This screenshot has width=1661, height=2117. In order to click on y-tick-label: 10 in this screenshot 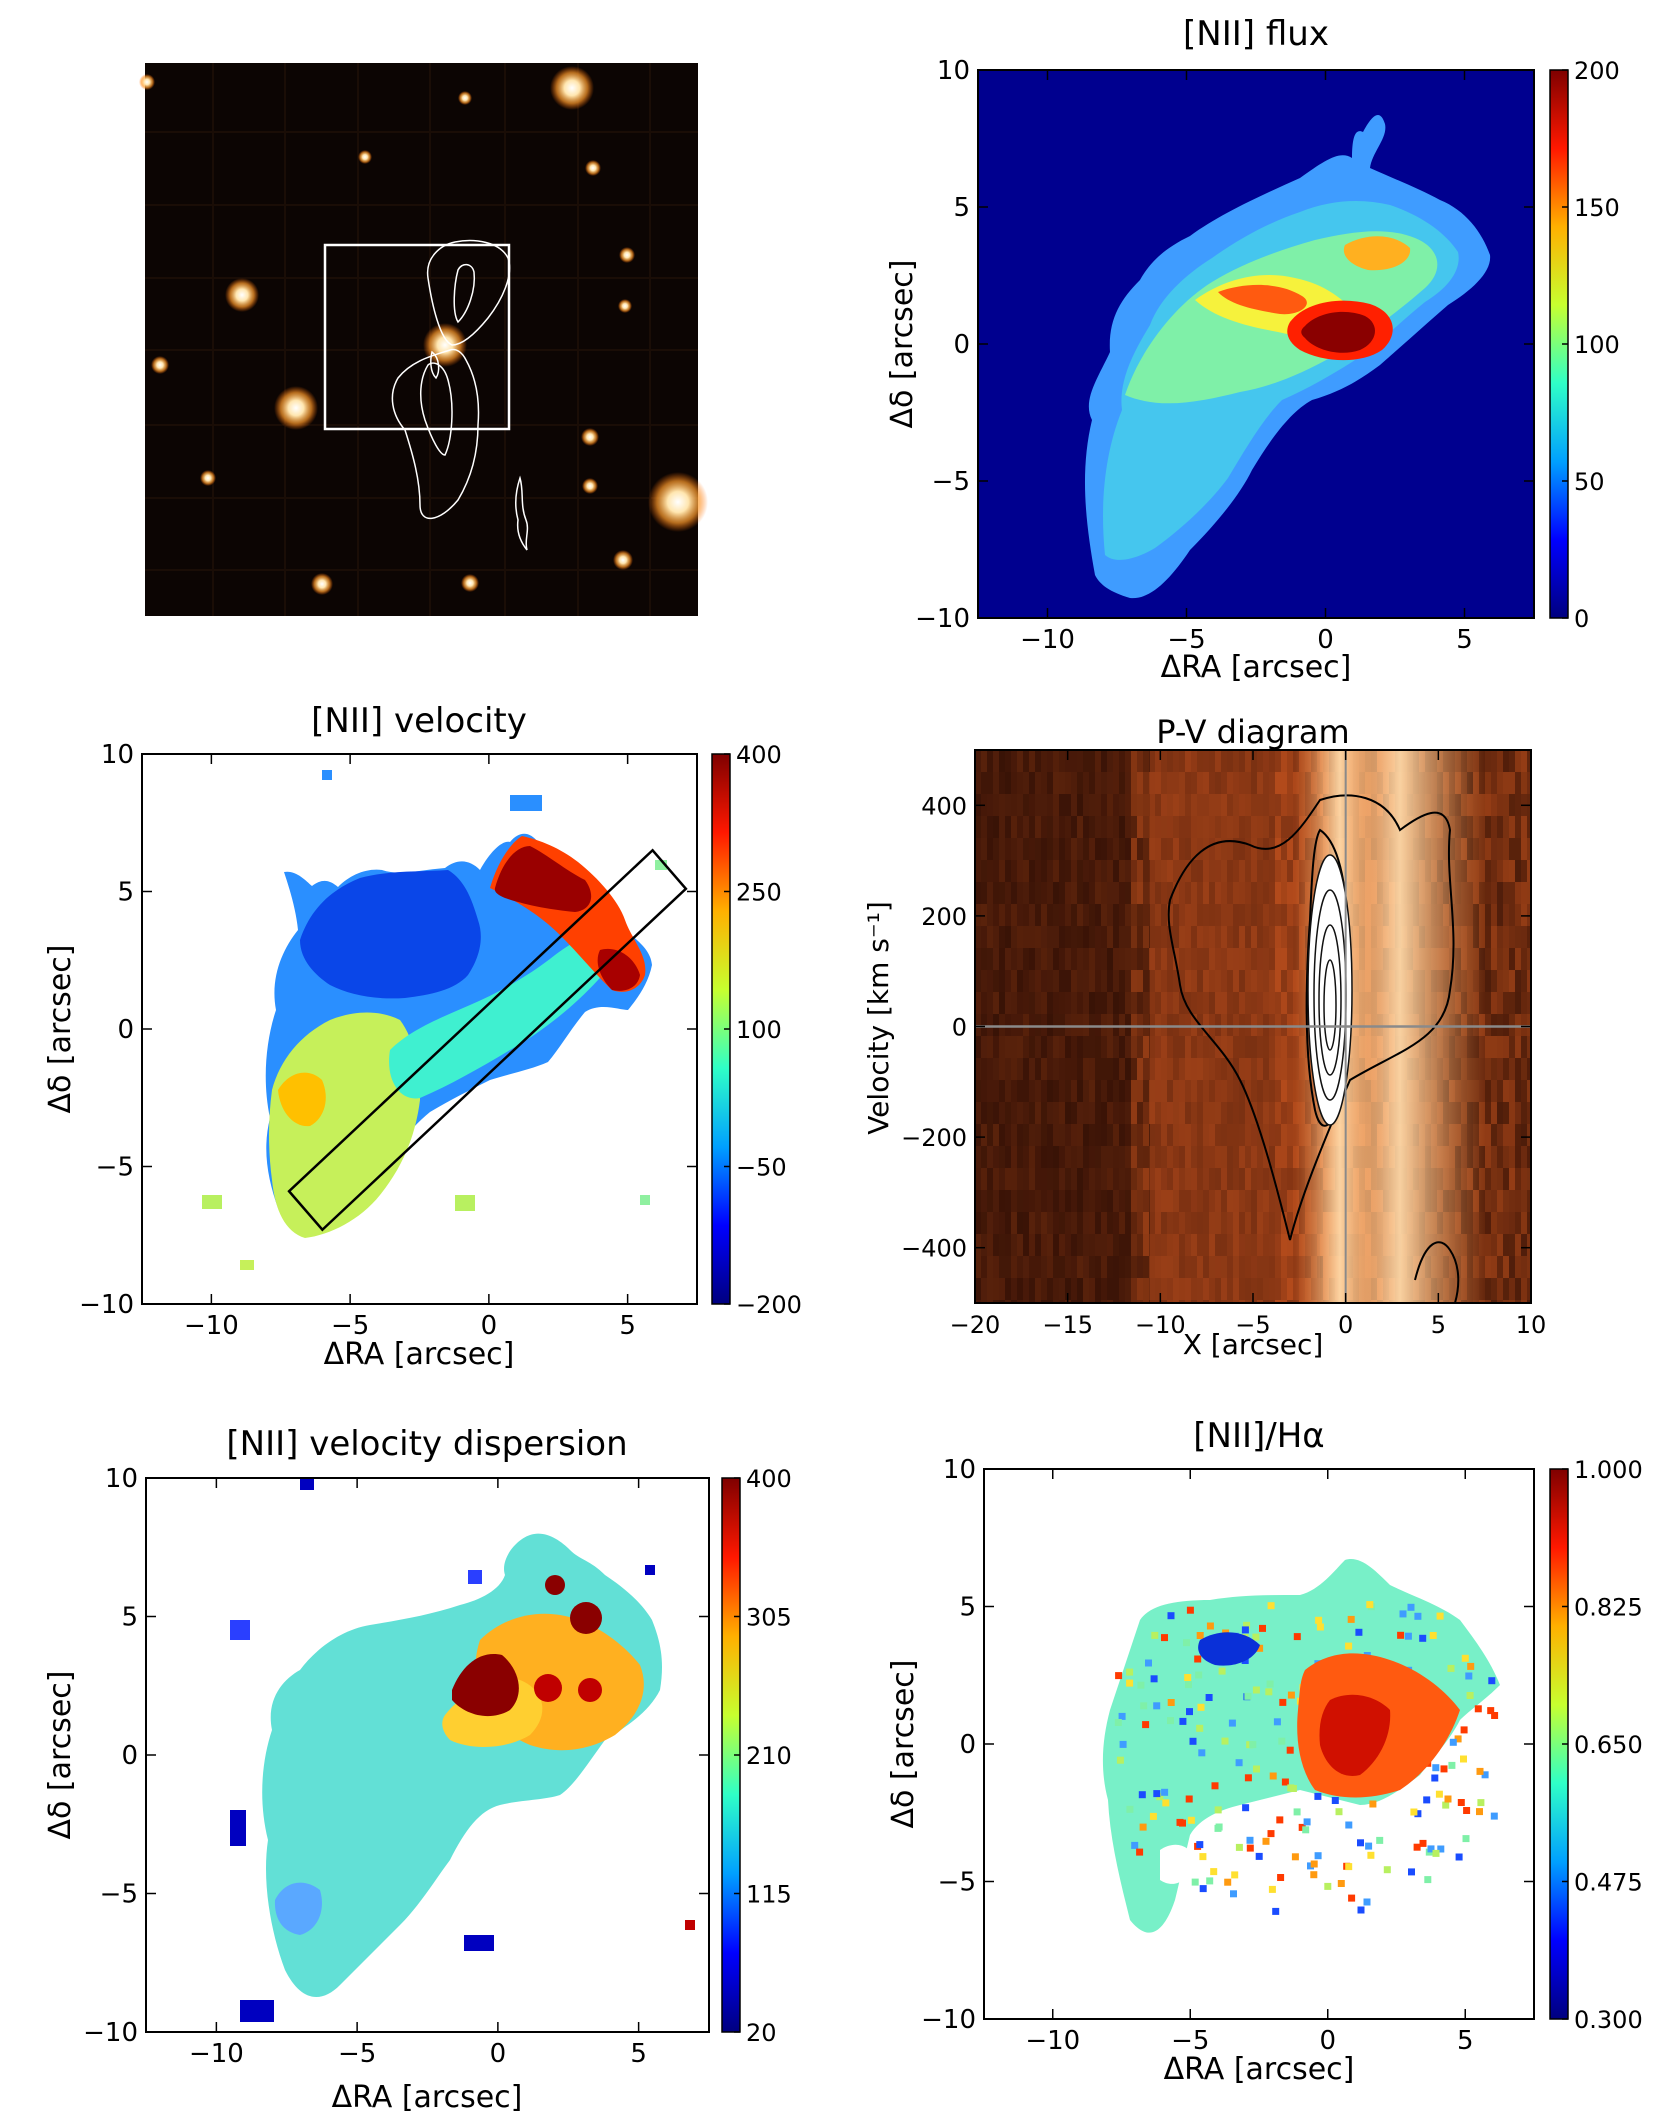, I will do `click(959, 1470)`.